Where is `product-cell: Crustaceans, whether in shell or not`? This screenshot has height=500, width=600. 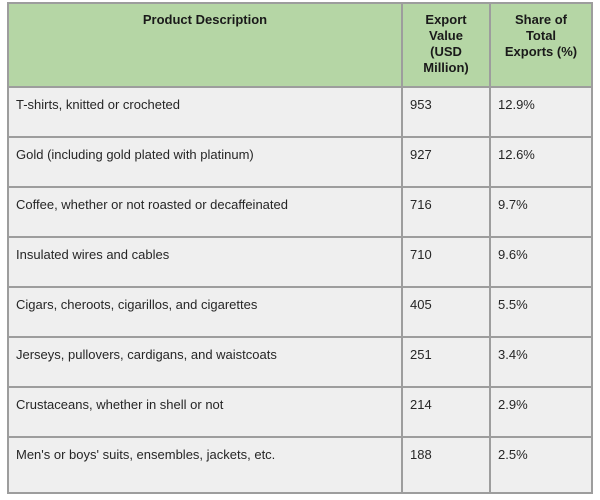 product-cell: Crustaceans, whether in shell or not is located at coordinates (205, 412).